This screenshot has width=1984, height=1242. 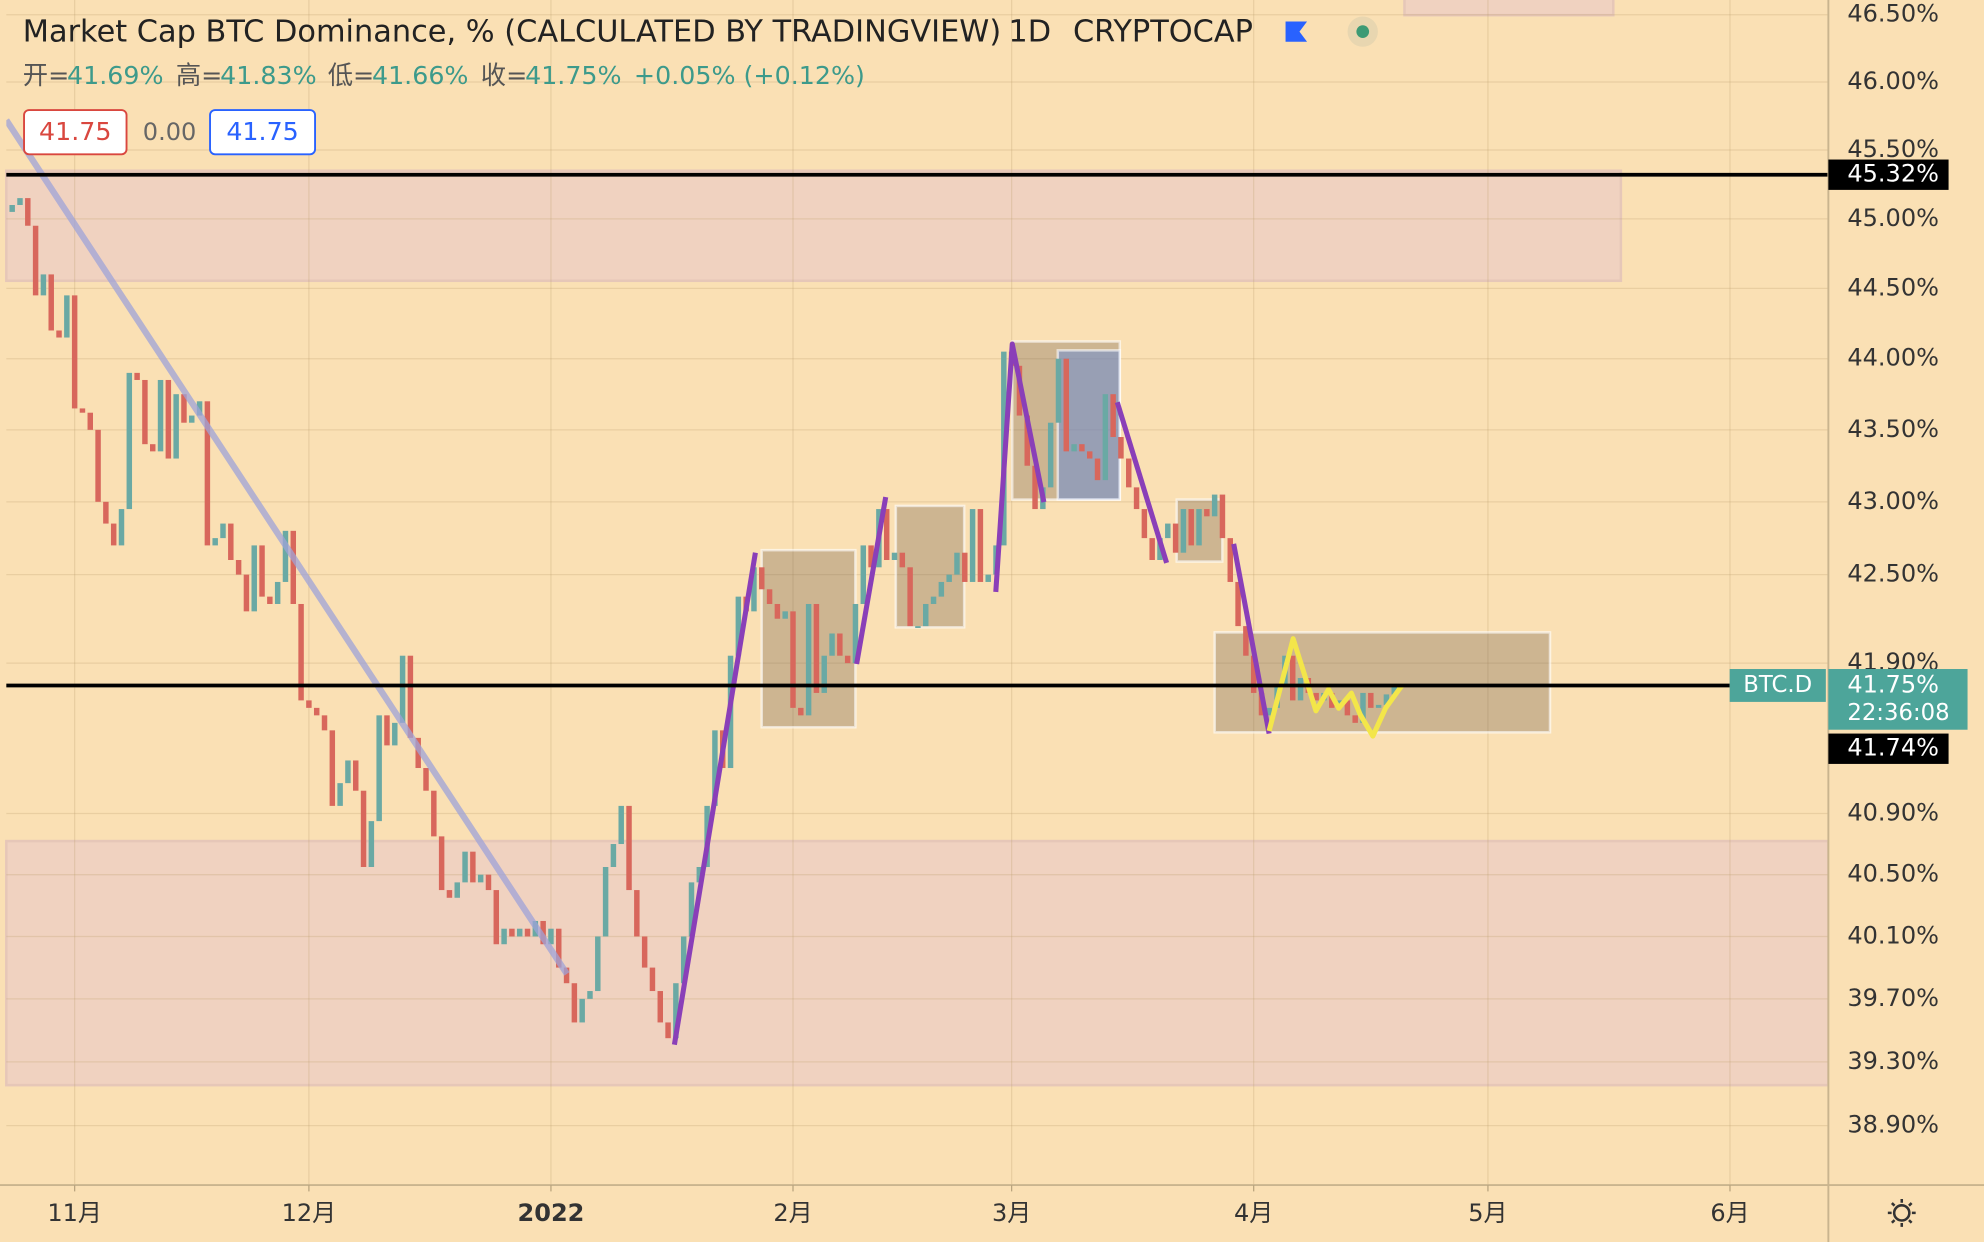 I want to click on legend-value: 41.69%, so click(x=115, y=75).